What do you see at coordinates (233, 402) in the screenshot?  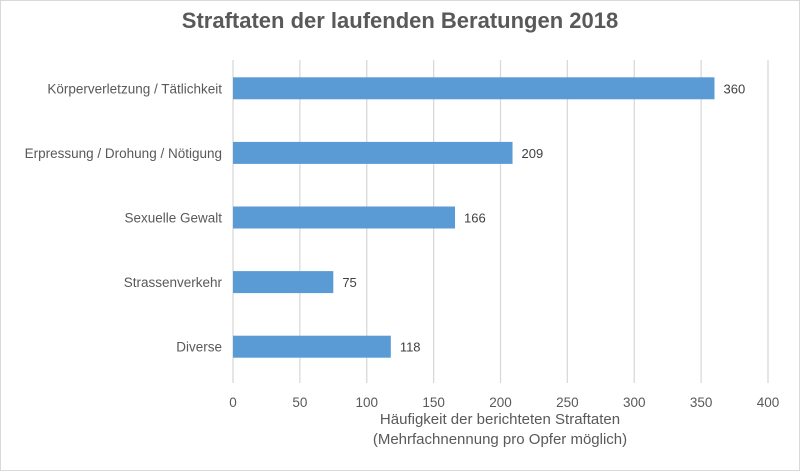 I see `x-tick-label: 0` at bounding box center [233, 402].